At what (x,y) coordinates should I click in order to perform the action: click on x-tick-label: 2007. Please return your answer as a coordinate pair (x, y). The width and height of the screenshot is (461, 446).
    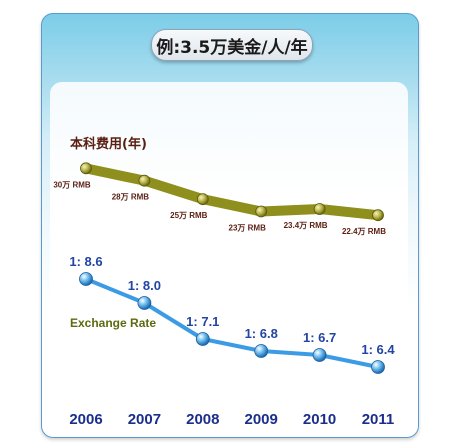
    Looking at the image, I should click on (144, 419).